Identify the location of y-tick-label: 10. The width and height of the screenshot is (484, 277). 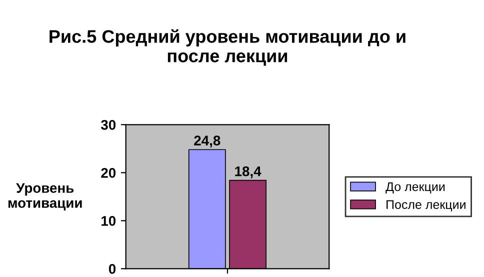
(109, 221).